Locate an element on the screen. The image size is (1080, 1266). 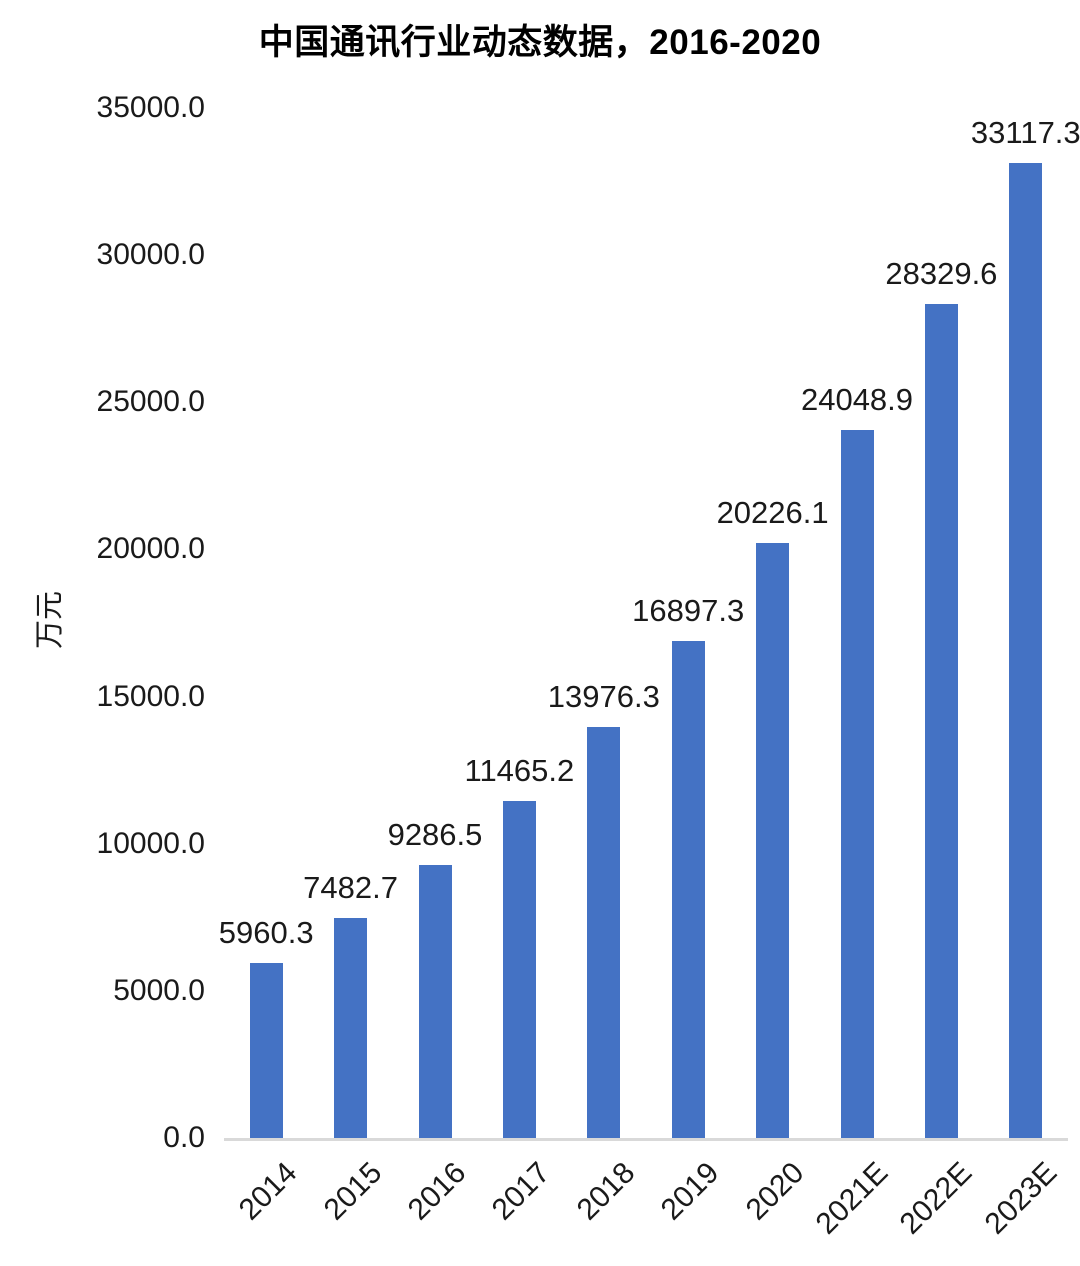
y-axis-tick-label: 20000.0 is located at coordinates (150, 549).